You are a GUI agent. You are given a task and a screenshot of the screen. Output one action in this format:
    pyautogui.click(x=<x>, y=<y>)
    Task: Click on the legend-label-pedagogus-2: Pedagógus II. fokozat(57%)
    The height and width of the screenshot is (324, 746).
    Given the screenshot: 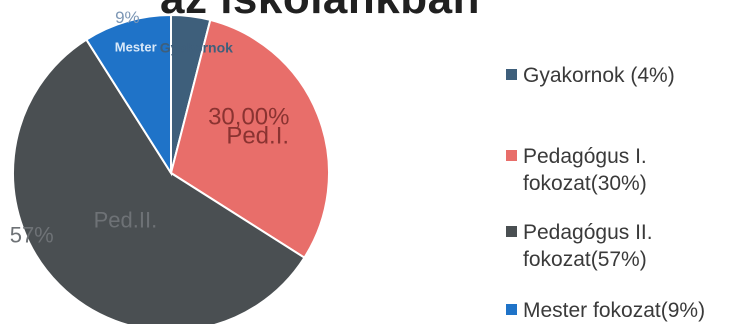 What is the action you would take?
    pyautogui.click(x=588, y=246)
    